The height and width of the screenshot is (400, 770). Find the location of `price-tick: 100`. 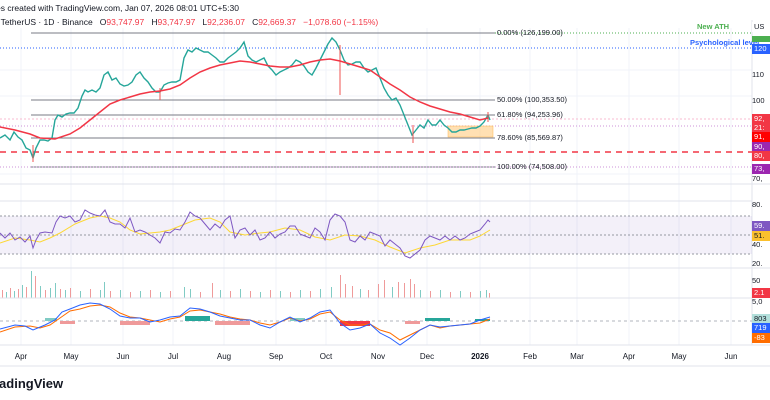

price-tick: 100 is located at coordinates (758, 100).